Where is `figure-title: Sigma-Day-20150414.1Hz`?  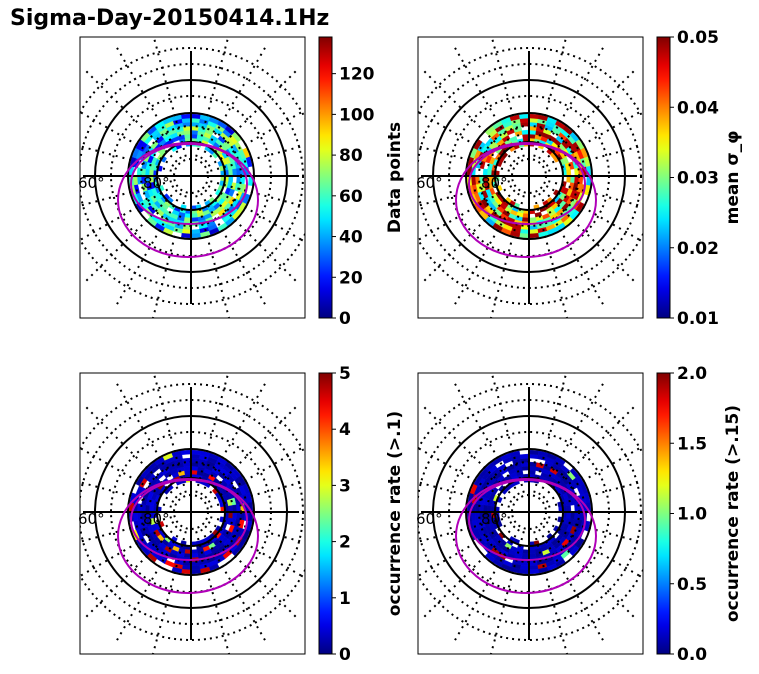 figure-title: Sigma-Day-20150414.1Hz is located at coordinates (170, 18).